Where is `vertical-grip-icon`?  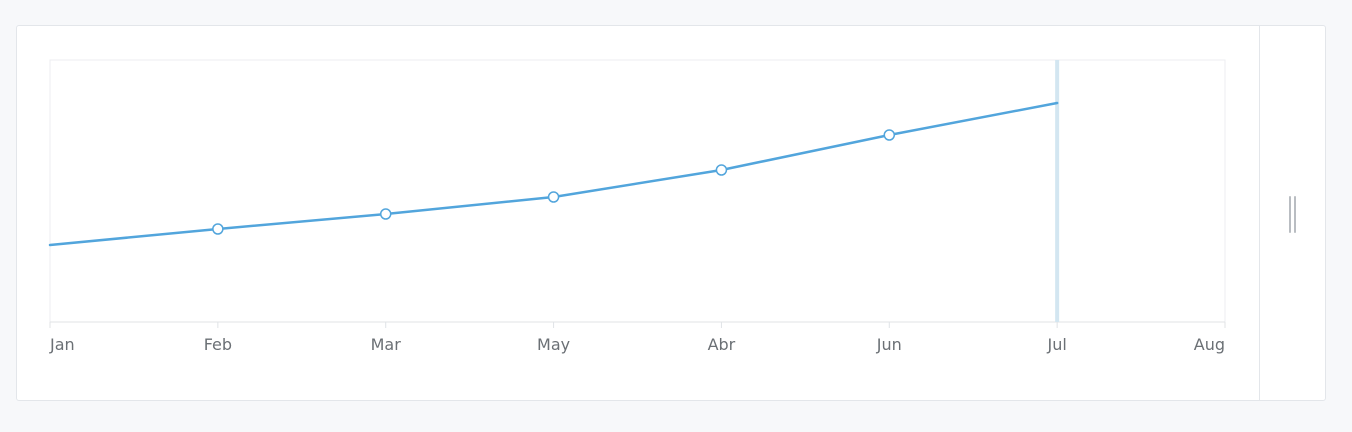
vertical-grip-icon is located at coordinates (1293, 215).